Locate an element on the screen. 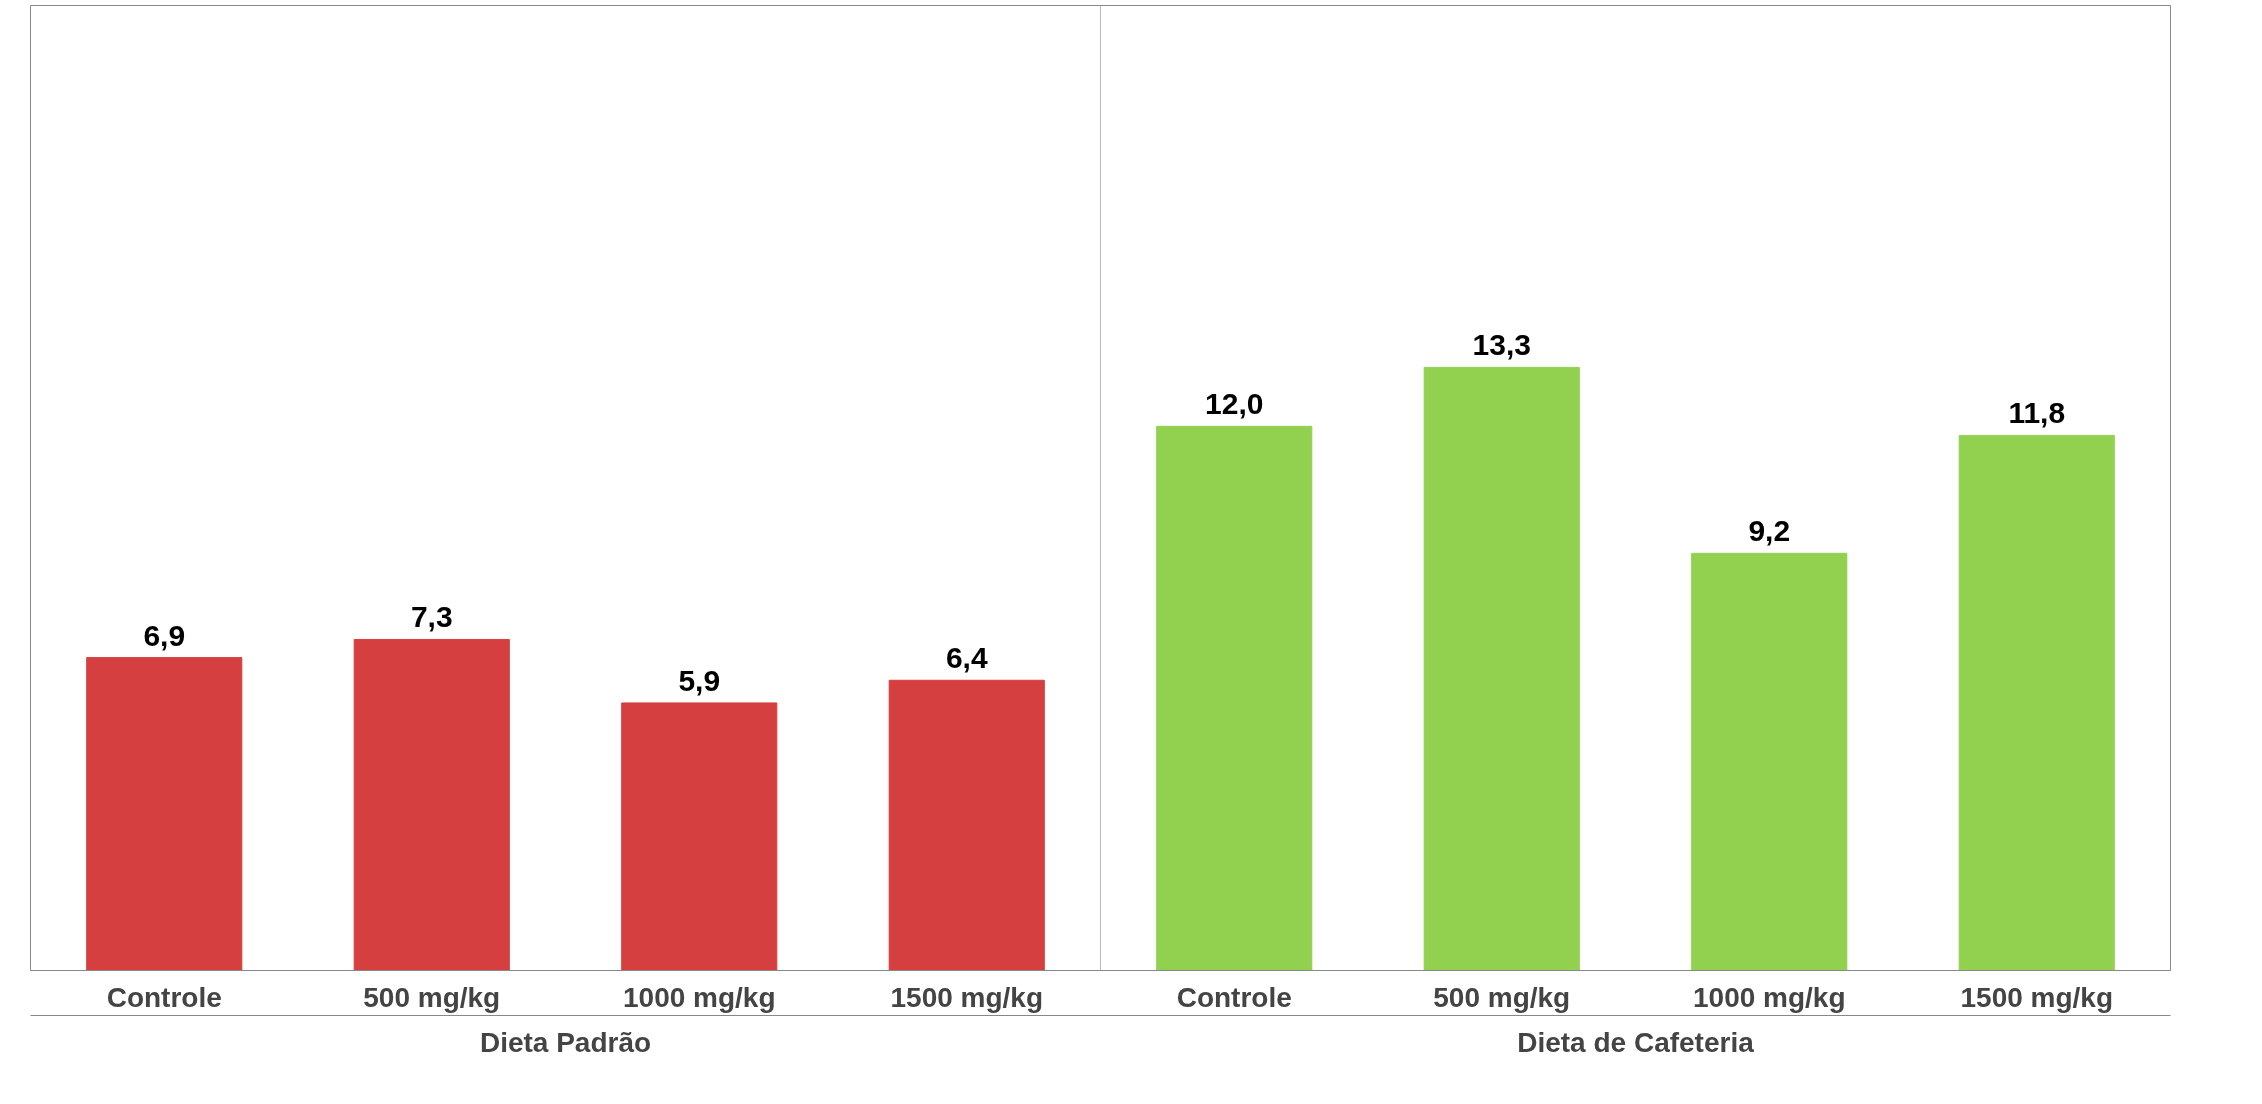 This screenshot has width=2262, height=1104. data-label: 7,3 is located at coordinates (431, 617).